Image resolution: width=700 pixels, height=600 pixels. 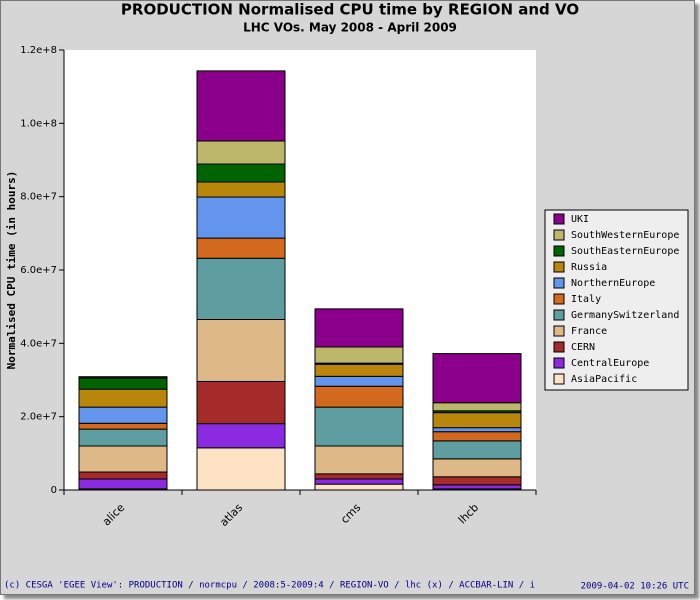 I want to click on x-tick-label: lhcb, so click(x=469, y=514).